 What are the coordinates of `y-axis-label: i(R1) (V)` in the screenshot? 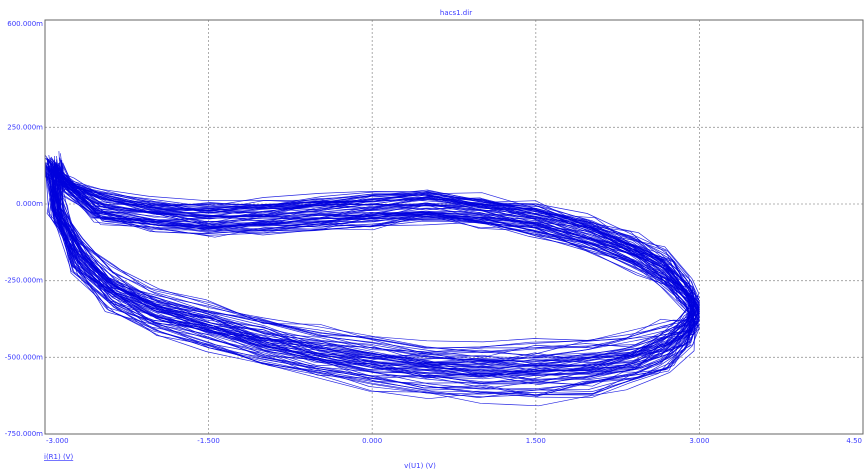 It's located at (58, 457).